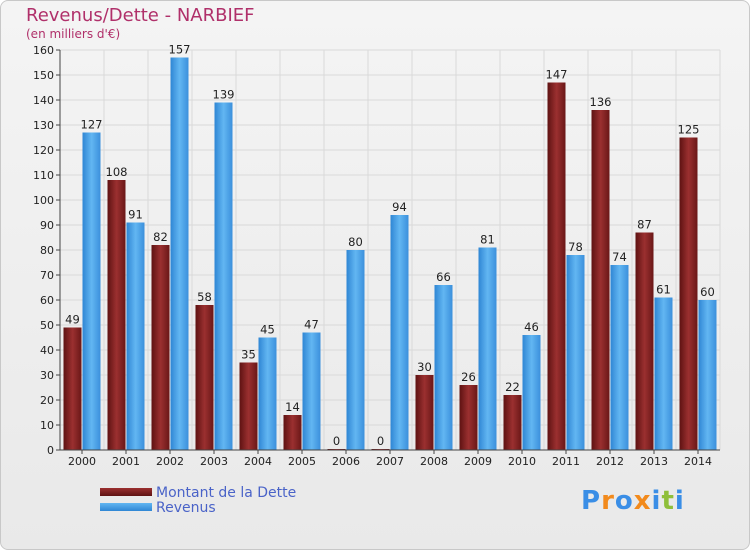 The image size is (750, 550). Describe the element at coordinates (140, 15) in the screenshot. I see `chart-title: Revenus/Dette - NARBIEF` at that location.